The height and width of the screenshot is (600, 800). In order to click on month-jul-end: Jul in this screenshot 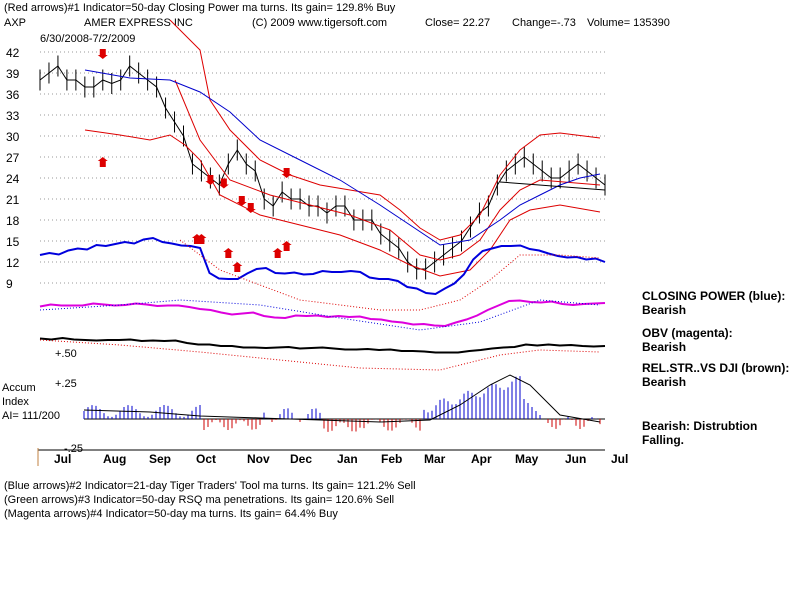, I will do `click(620, 459)`.